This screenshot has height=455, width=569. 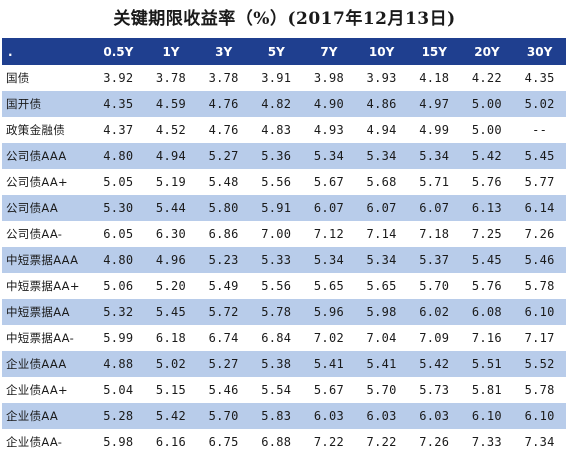 What do you see at coordinates (118, 442) in the screenshot?
I see `yield-cell: 5.98` at bounding box center [118, 442].